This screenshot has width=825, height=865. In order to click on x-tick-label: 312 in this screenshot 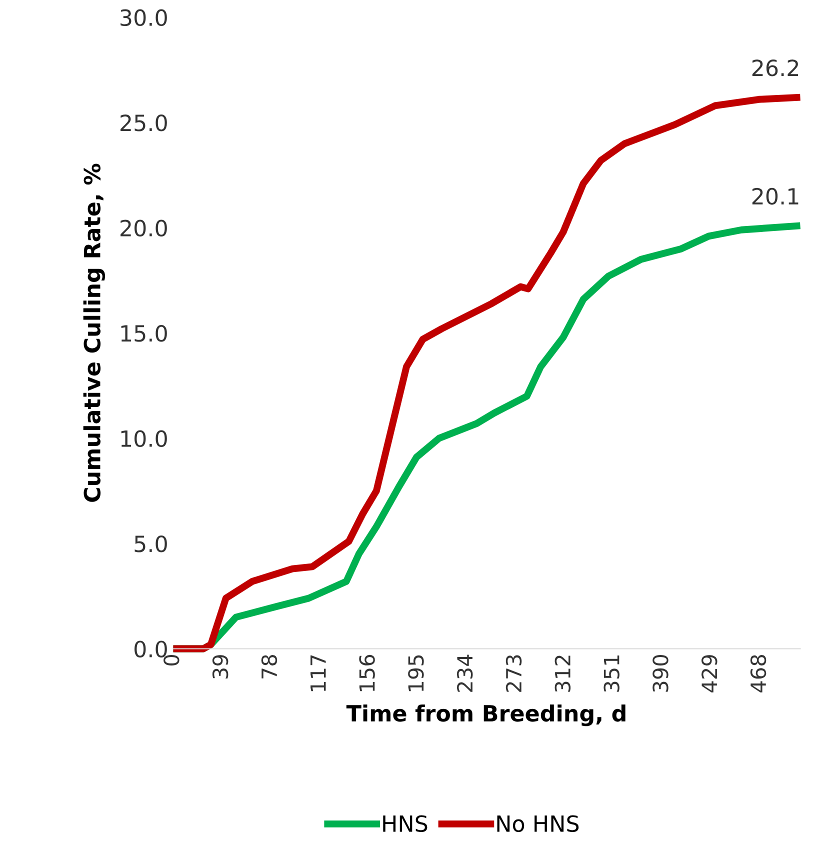, I will do `click(562, 674)`.